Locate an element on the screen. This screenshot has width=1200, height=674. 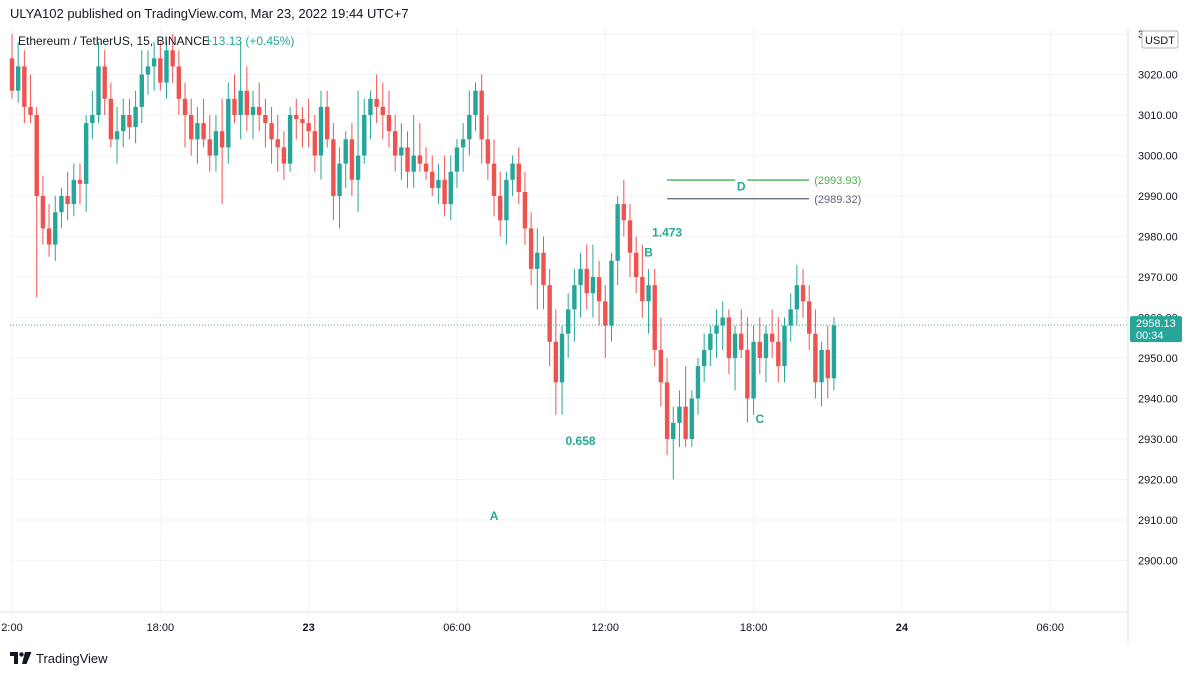
currency-label: USDT is located at coordinates (1160, 41).